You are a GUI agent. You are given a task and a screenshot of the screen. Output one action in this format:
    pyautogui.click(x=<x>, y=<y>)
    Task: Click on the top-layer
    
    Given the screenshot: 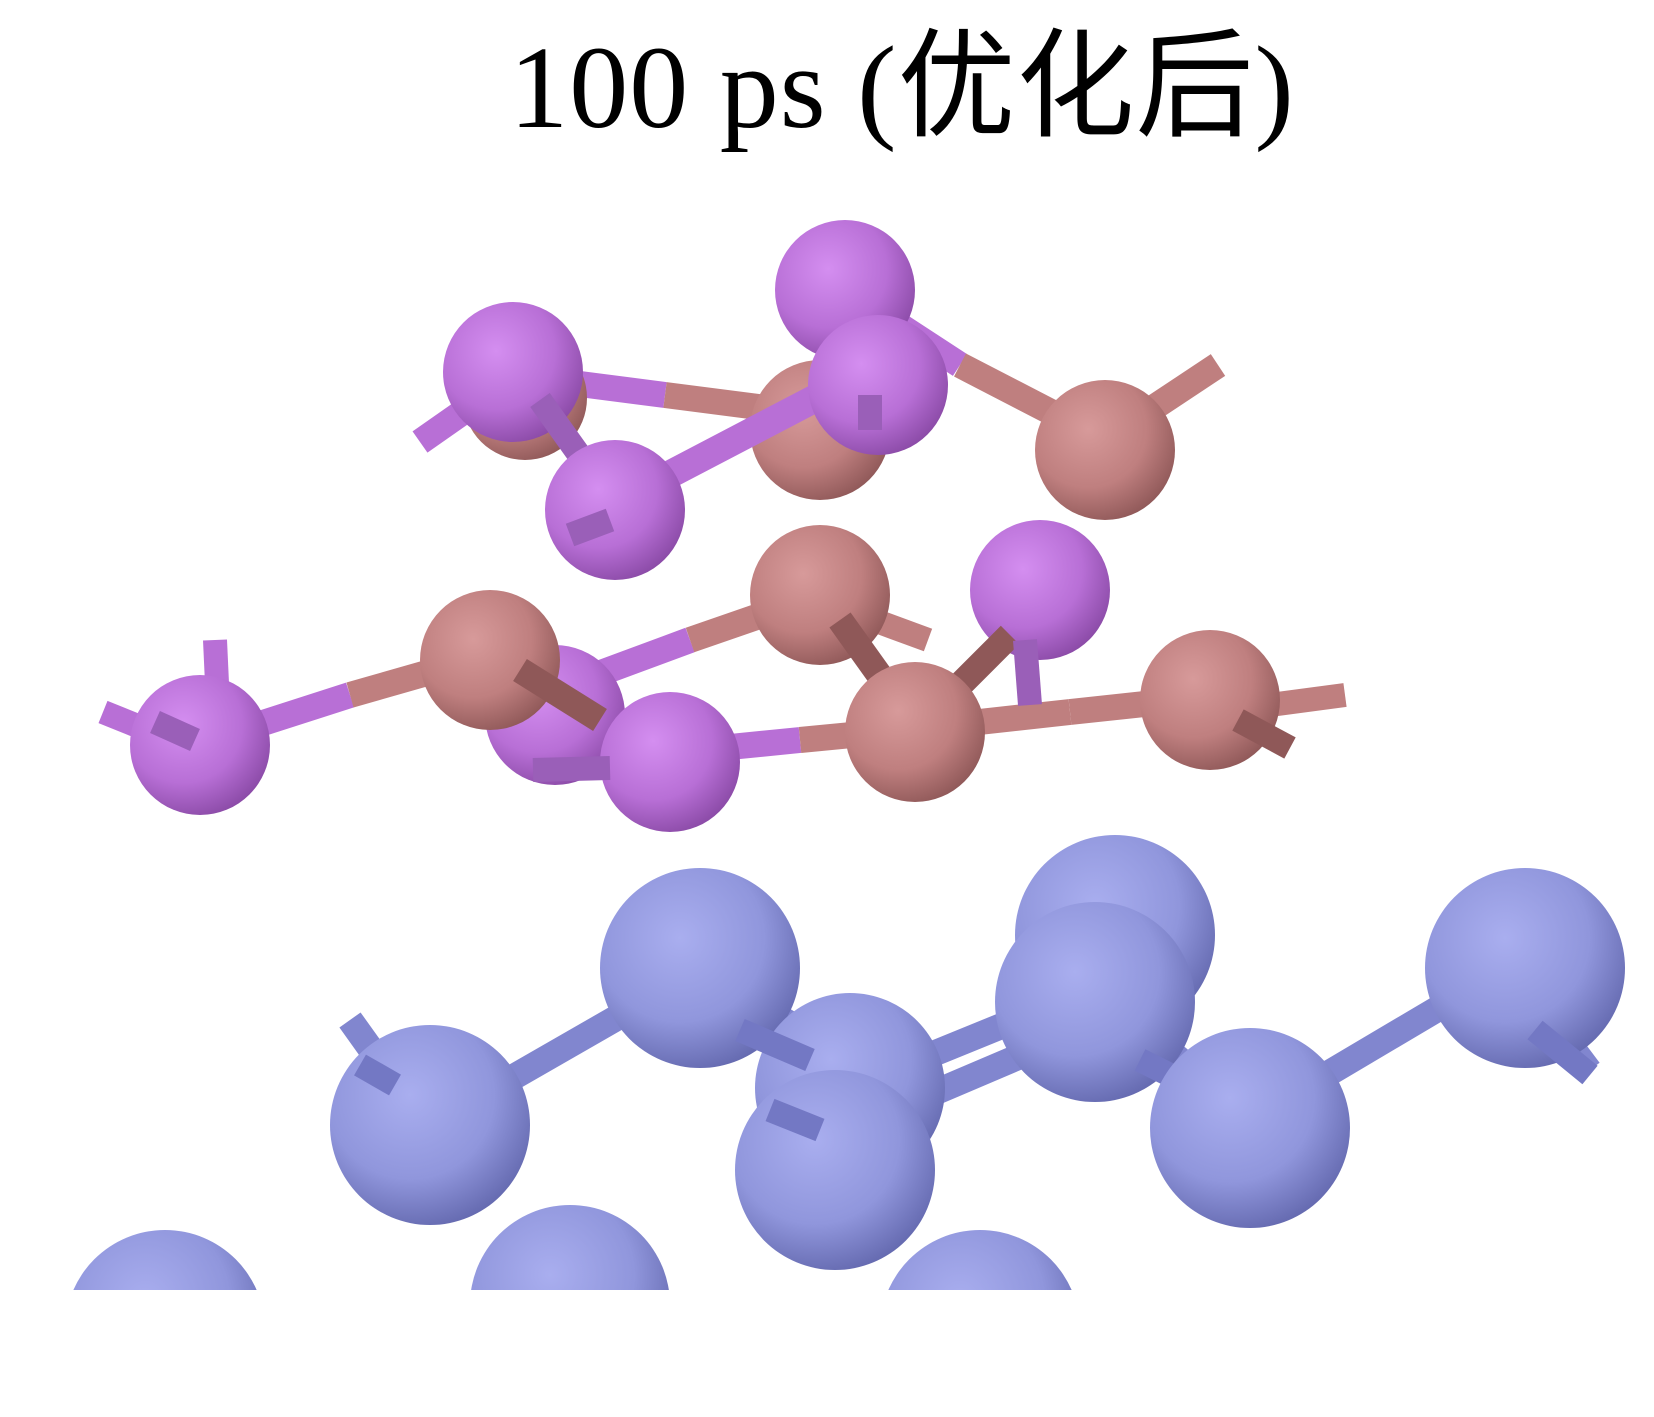 What is the action you would take?
    pyautogui.click(x=819, y=400)
    